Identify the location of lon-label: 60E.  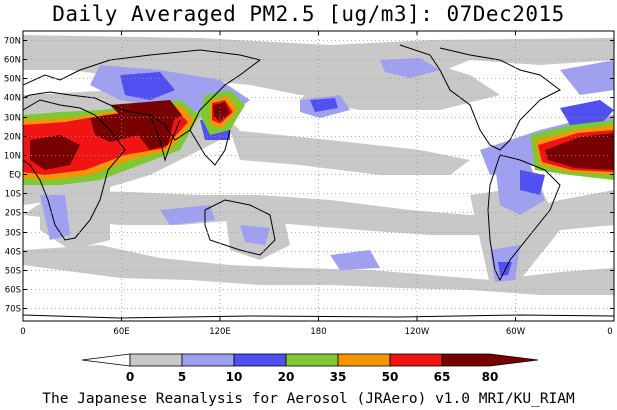
(121, 332).